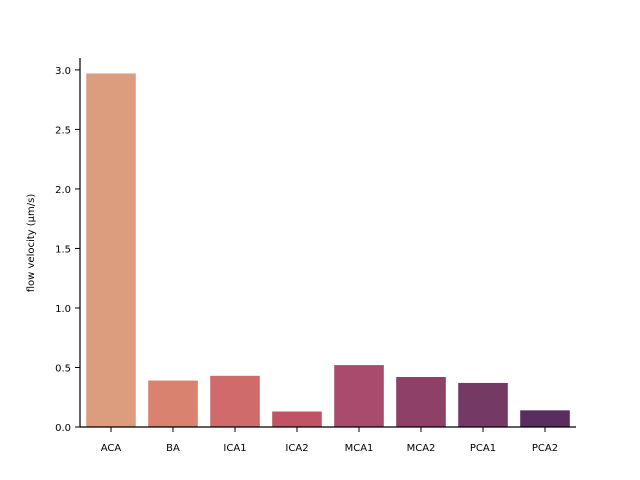 This screenshot has width=640, height=480. Describe the element at coordinates (359, 448) in the screenshot. I see `x-tick-label: MCA1` at that location.